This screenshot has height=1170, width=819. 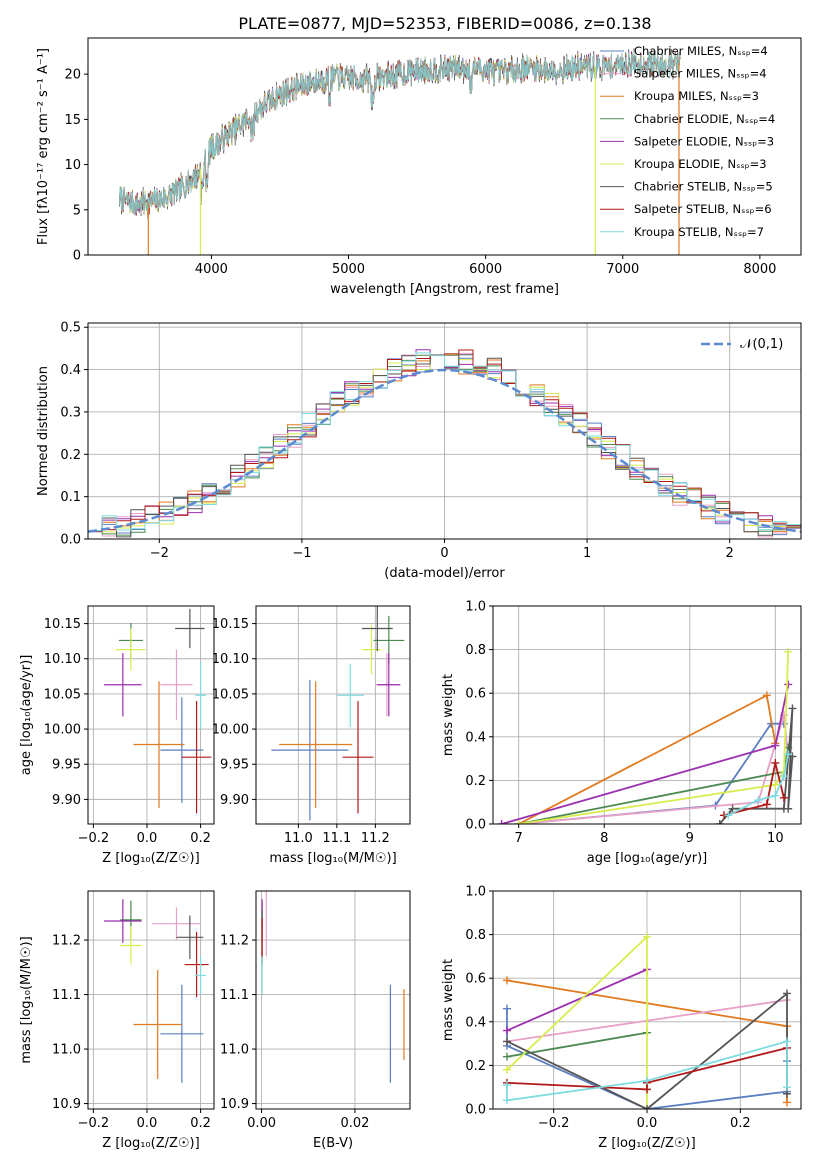 What do you see at coordinates (62, 694) in the screenshot?
I see `y-tick-label: 10.05` at bounding box center [62, 694].